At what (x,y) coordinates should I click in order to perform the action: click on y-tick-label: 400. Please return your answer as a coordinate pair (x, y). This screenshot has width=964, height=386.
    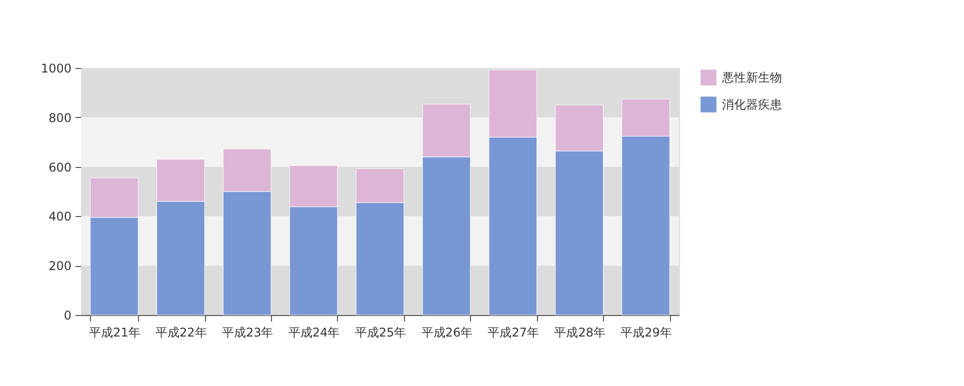
    Looking at the image, I should click on (60, 217).